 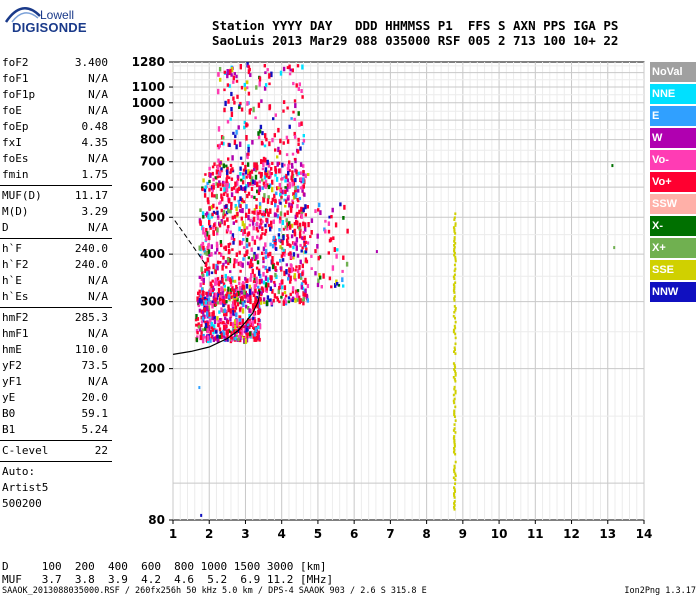 What do you see at coordinates (15, 126) in the screenshot?
I see `param-label: foEp` at bounding box center [15, 126].